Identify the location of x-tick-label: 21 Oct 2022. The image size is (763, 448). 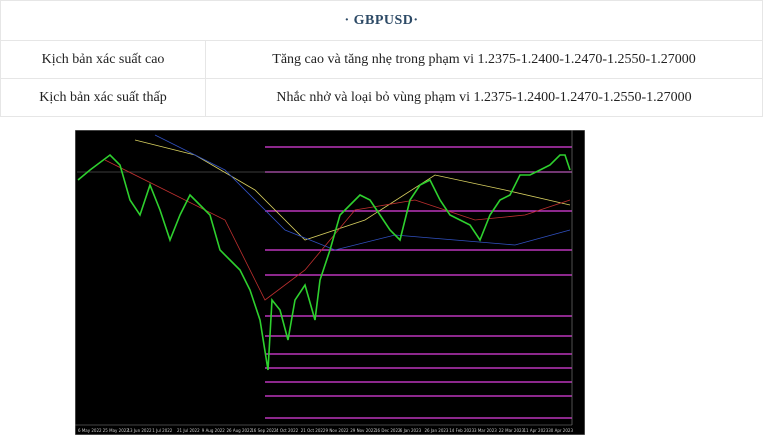
(313, 430).